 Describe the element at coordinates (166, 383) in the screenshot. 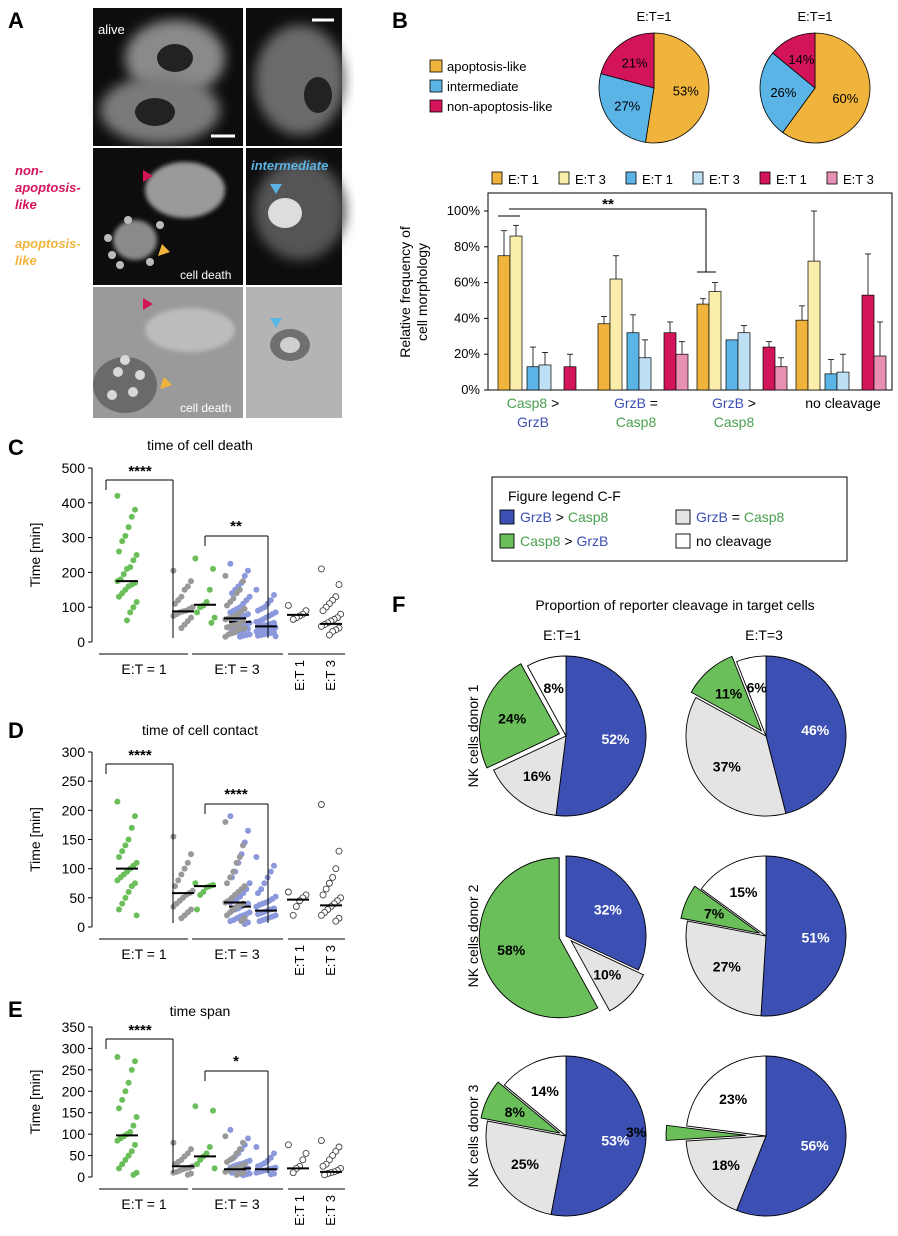

I see `arrowhead-apop` at that location.